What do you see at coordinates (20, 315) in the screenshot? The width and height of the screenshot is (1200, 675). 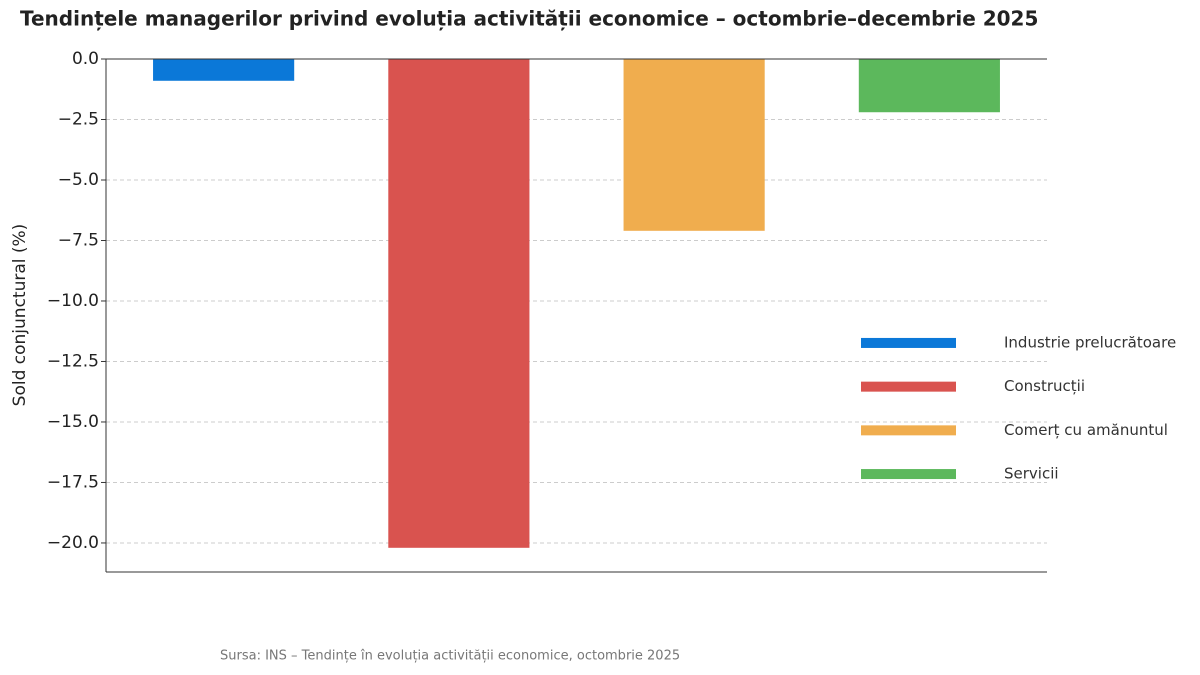 I see `y-axis-label: Sold conjunctural (%)` at bounding box center [20, 315].